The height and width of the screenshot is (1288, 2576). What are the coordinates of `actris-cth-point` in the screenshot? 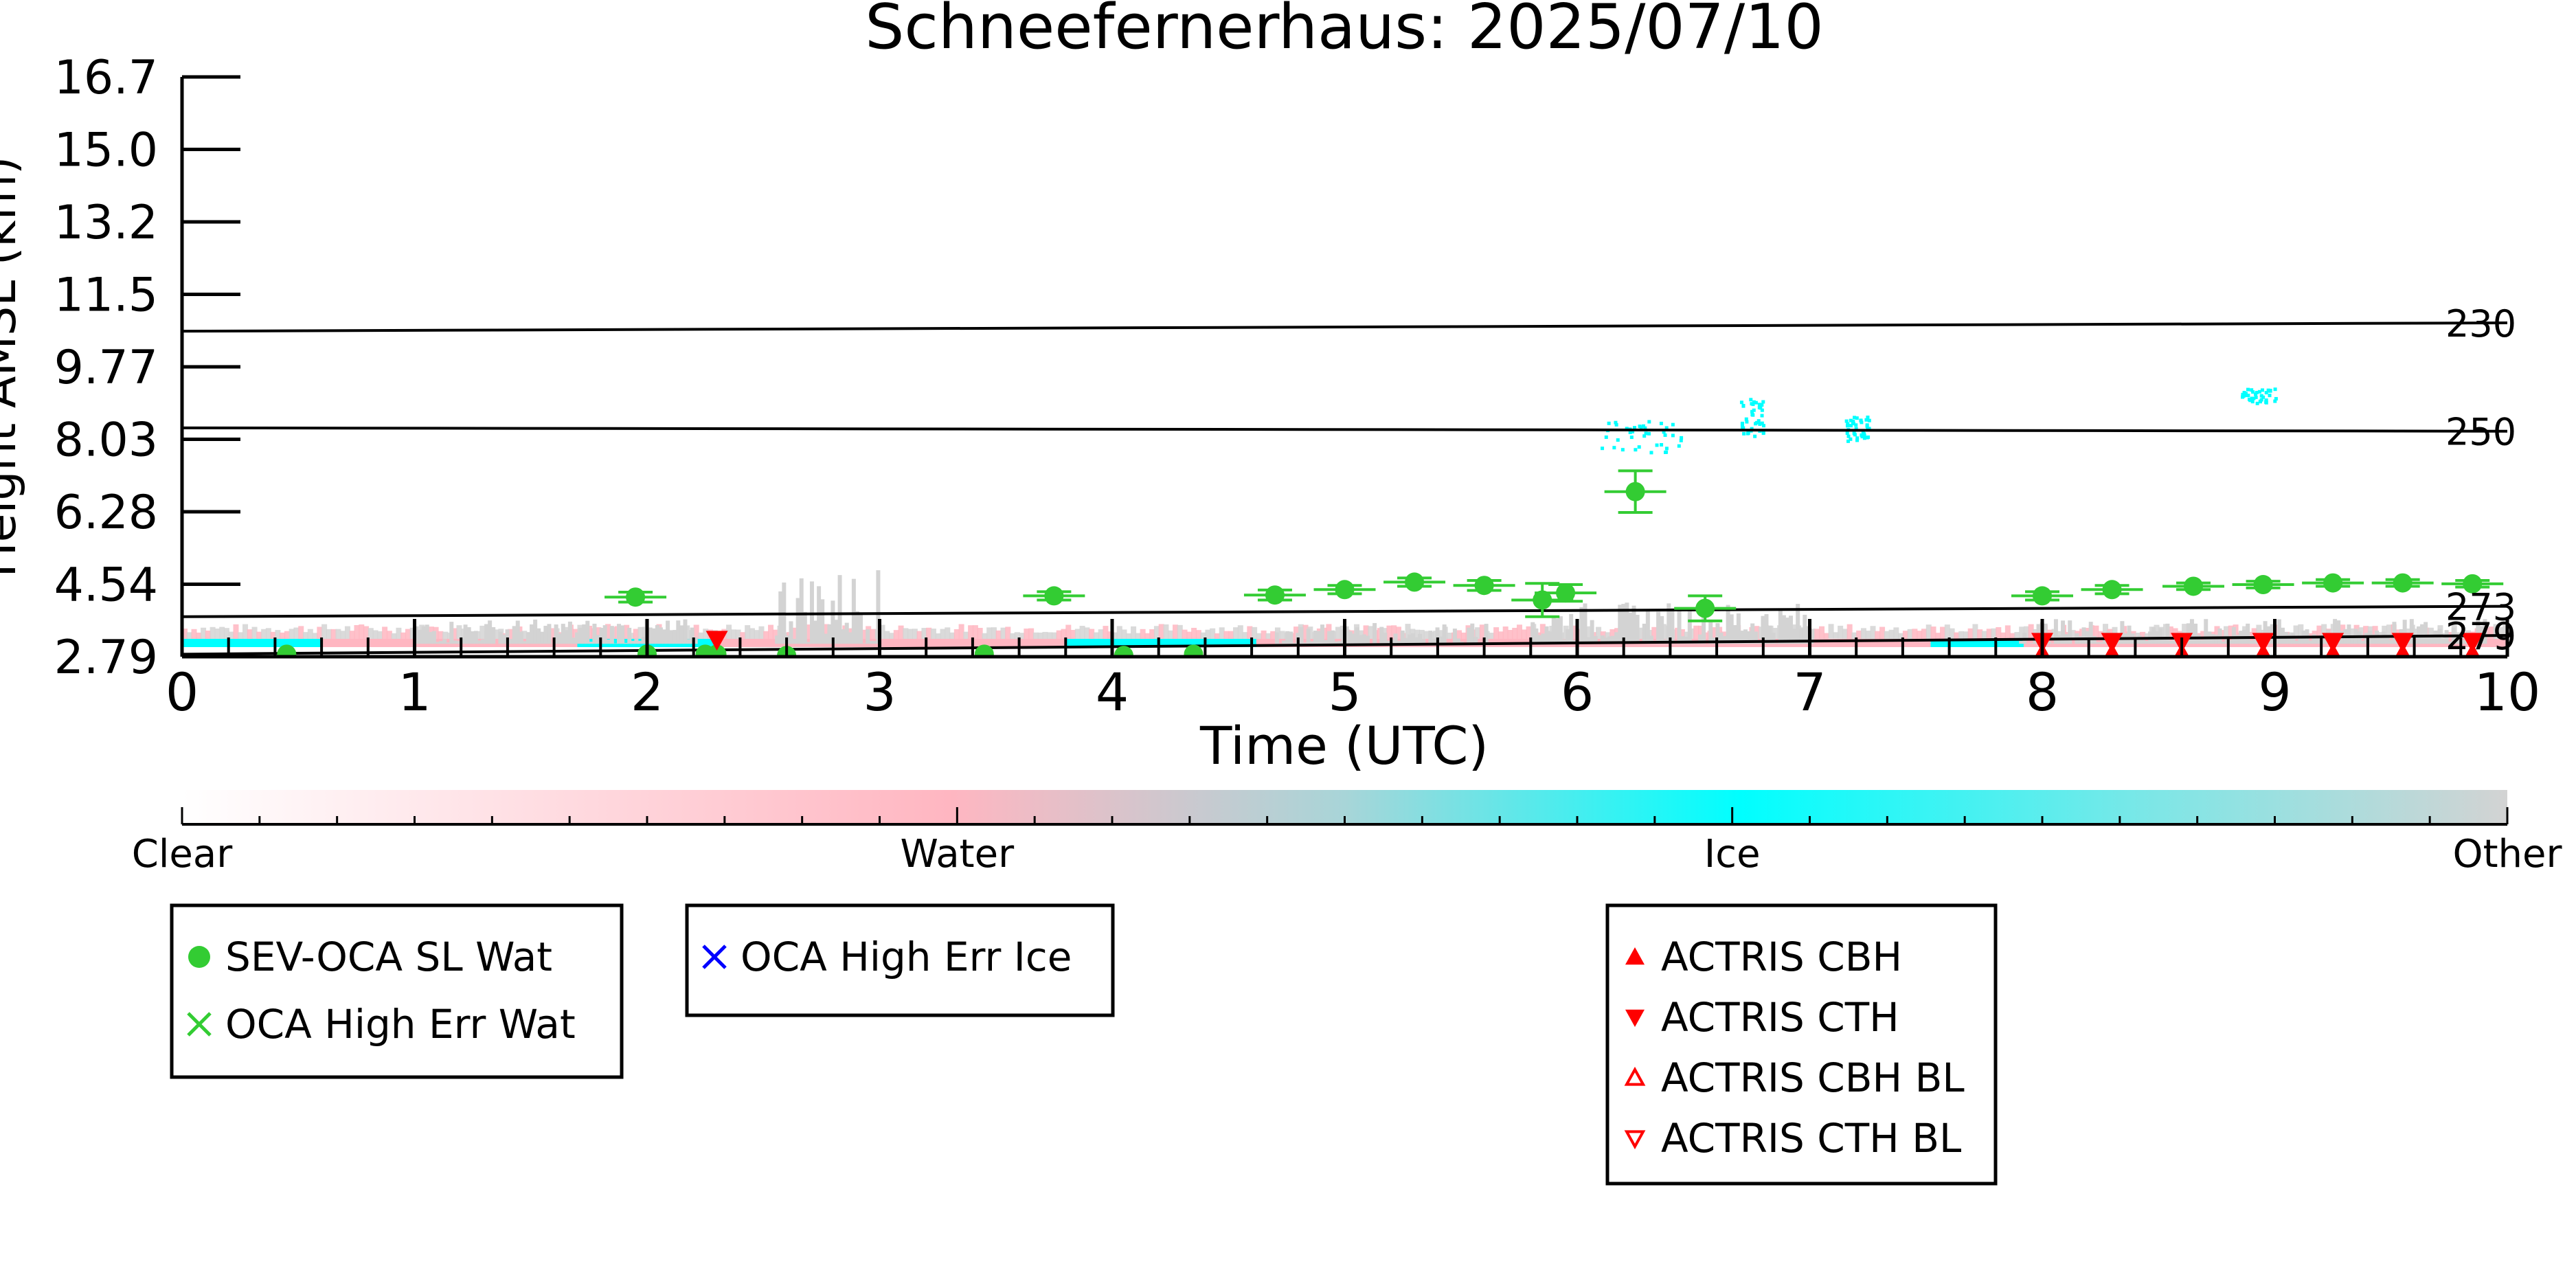 It's located at (2333, 643).